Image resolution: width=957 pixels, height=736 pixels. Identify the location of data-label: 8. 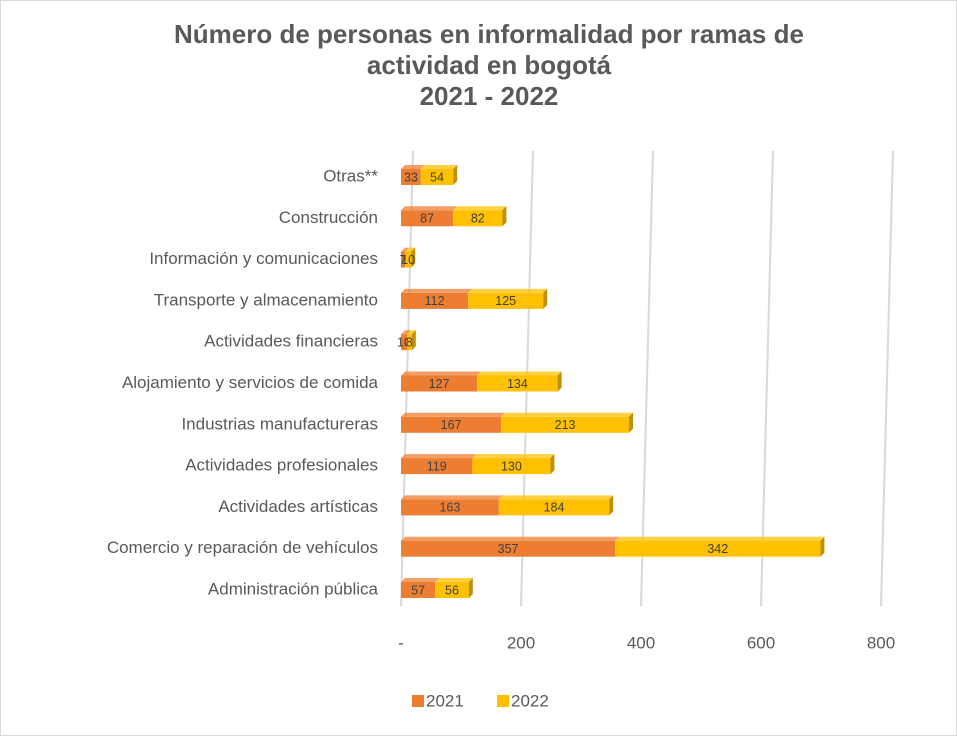
(409, 342).